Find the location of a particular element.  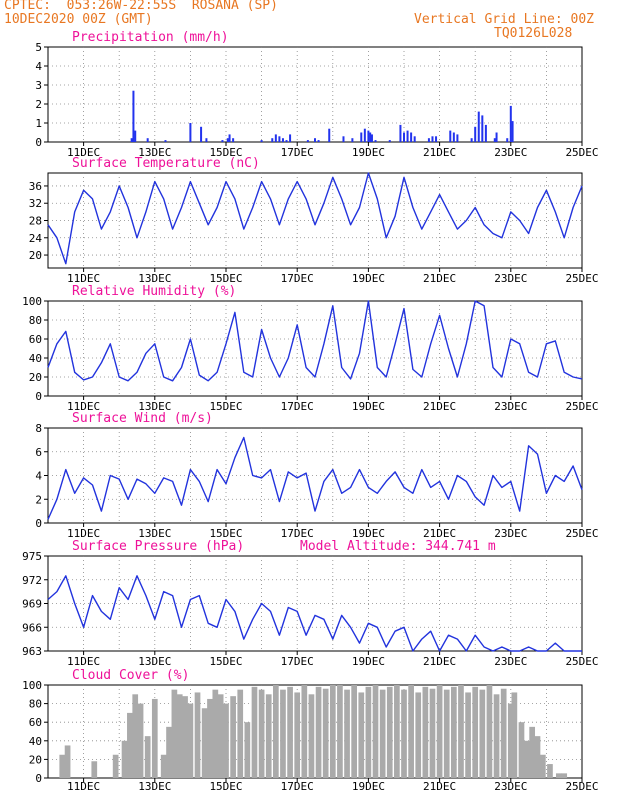

panel-annotation: Model Altitude: 344.741 m is located at coordinates (398, 546).